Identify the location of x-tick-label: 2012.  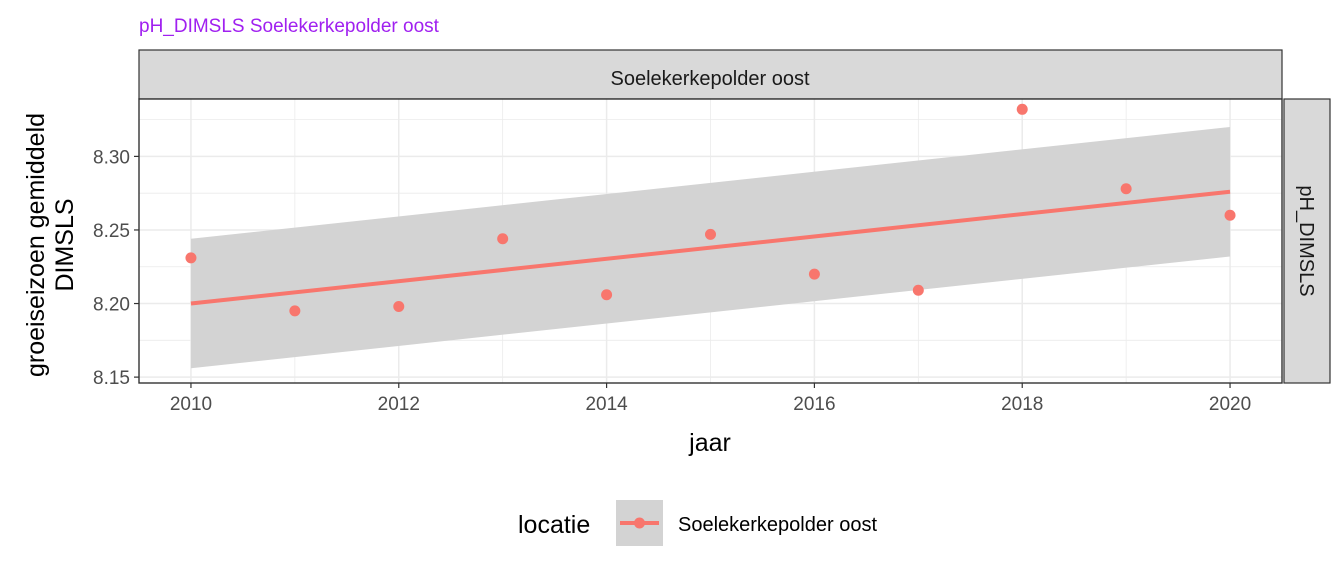
(399, 404).